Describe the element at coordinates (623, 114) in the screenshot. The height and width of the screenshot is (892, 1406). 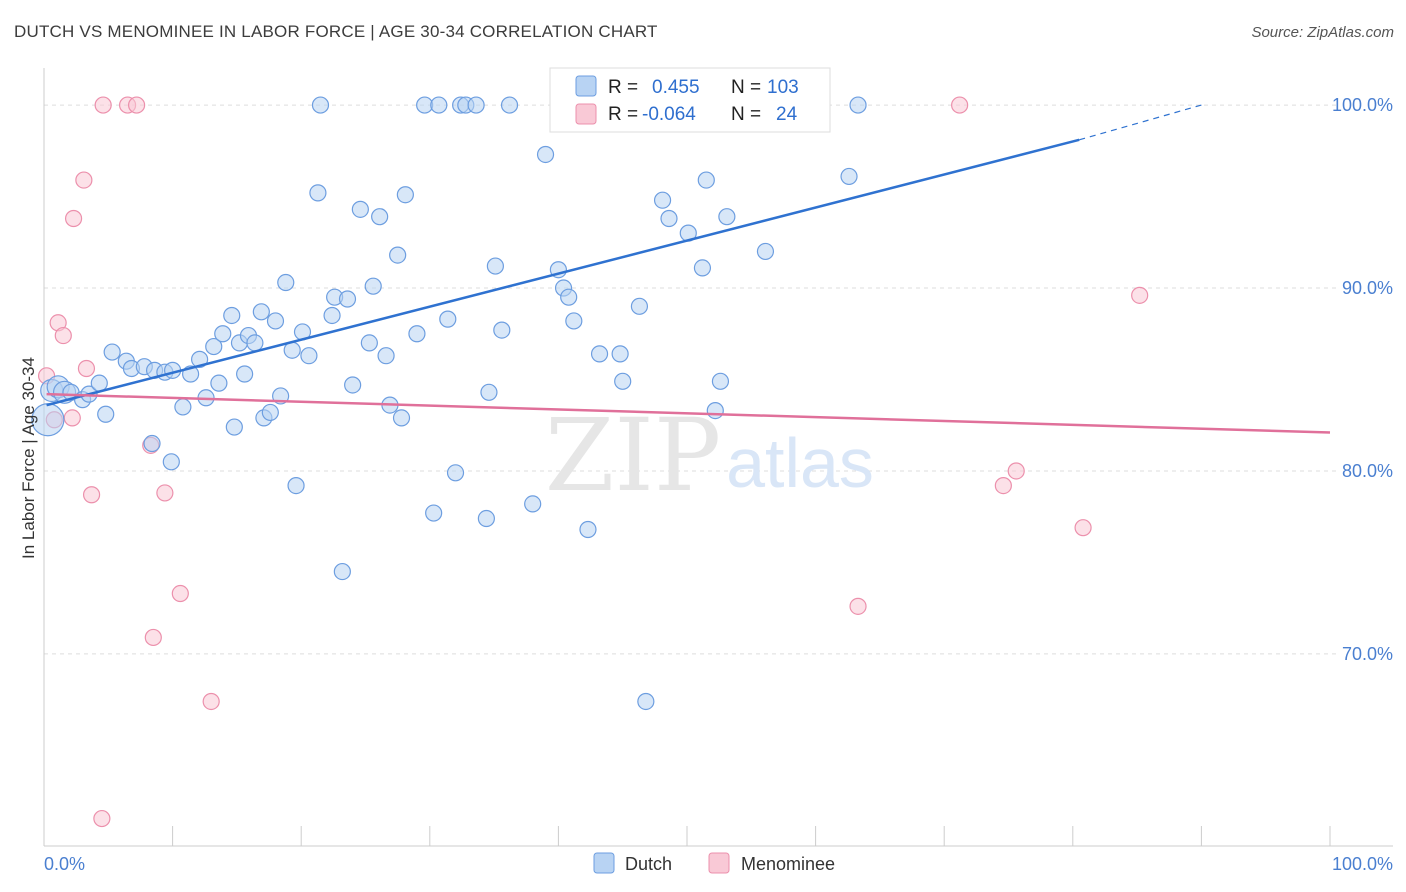
I see `legend-menominee-r-label: R =` at that location.